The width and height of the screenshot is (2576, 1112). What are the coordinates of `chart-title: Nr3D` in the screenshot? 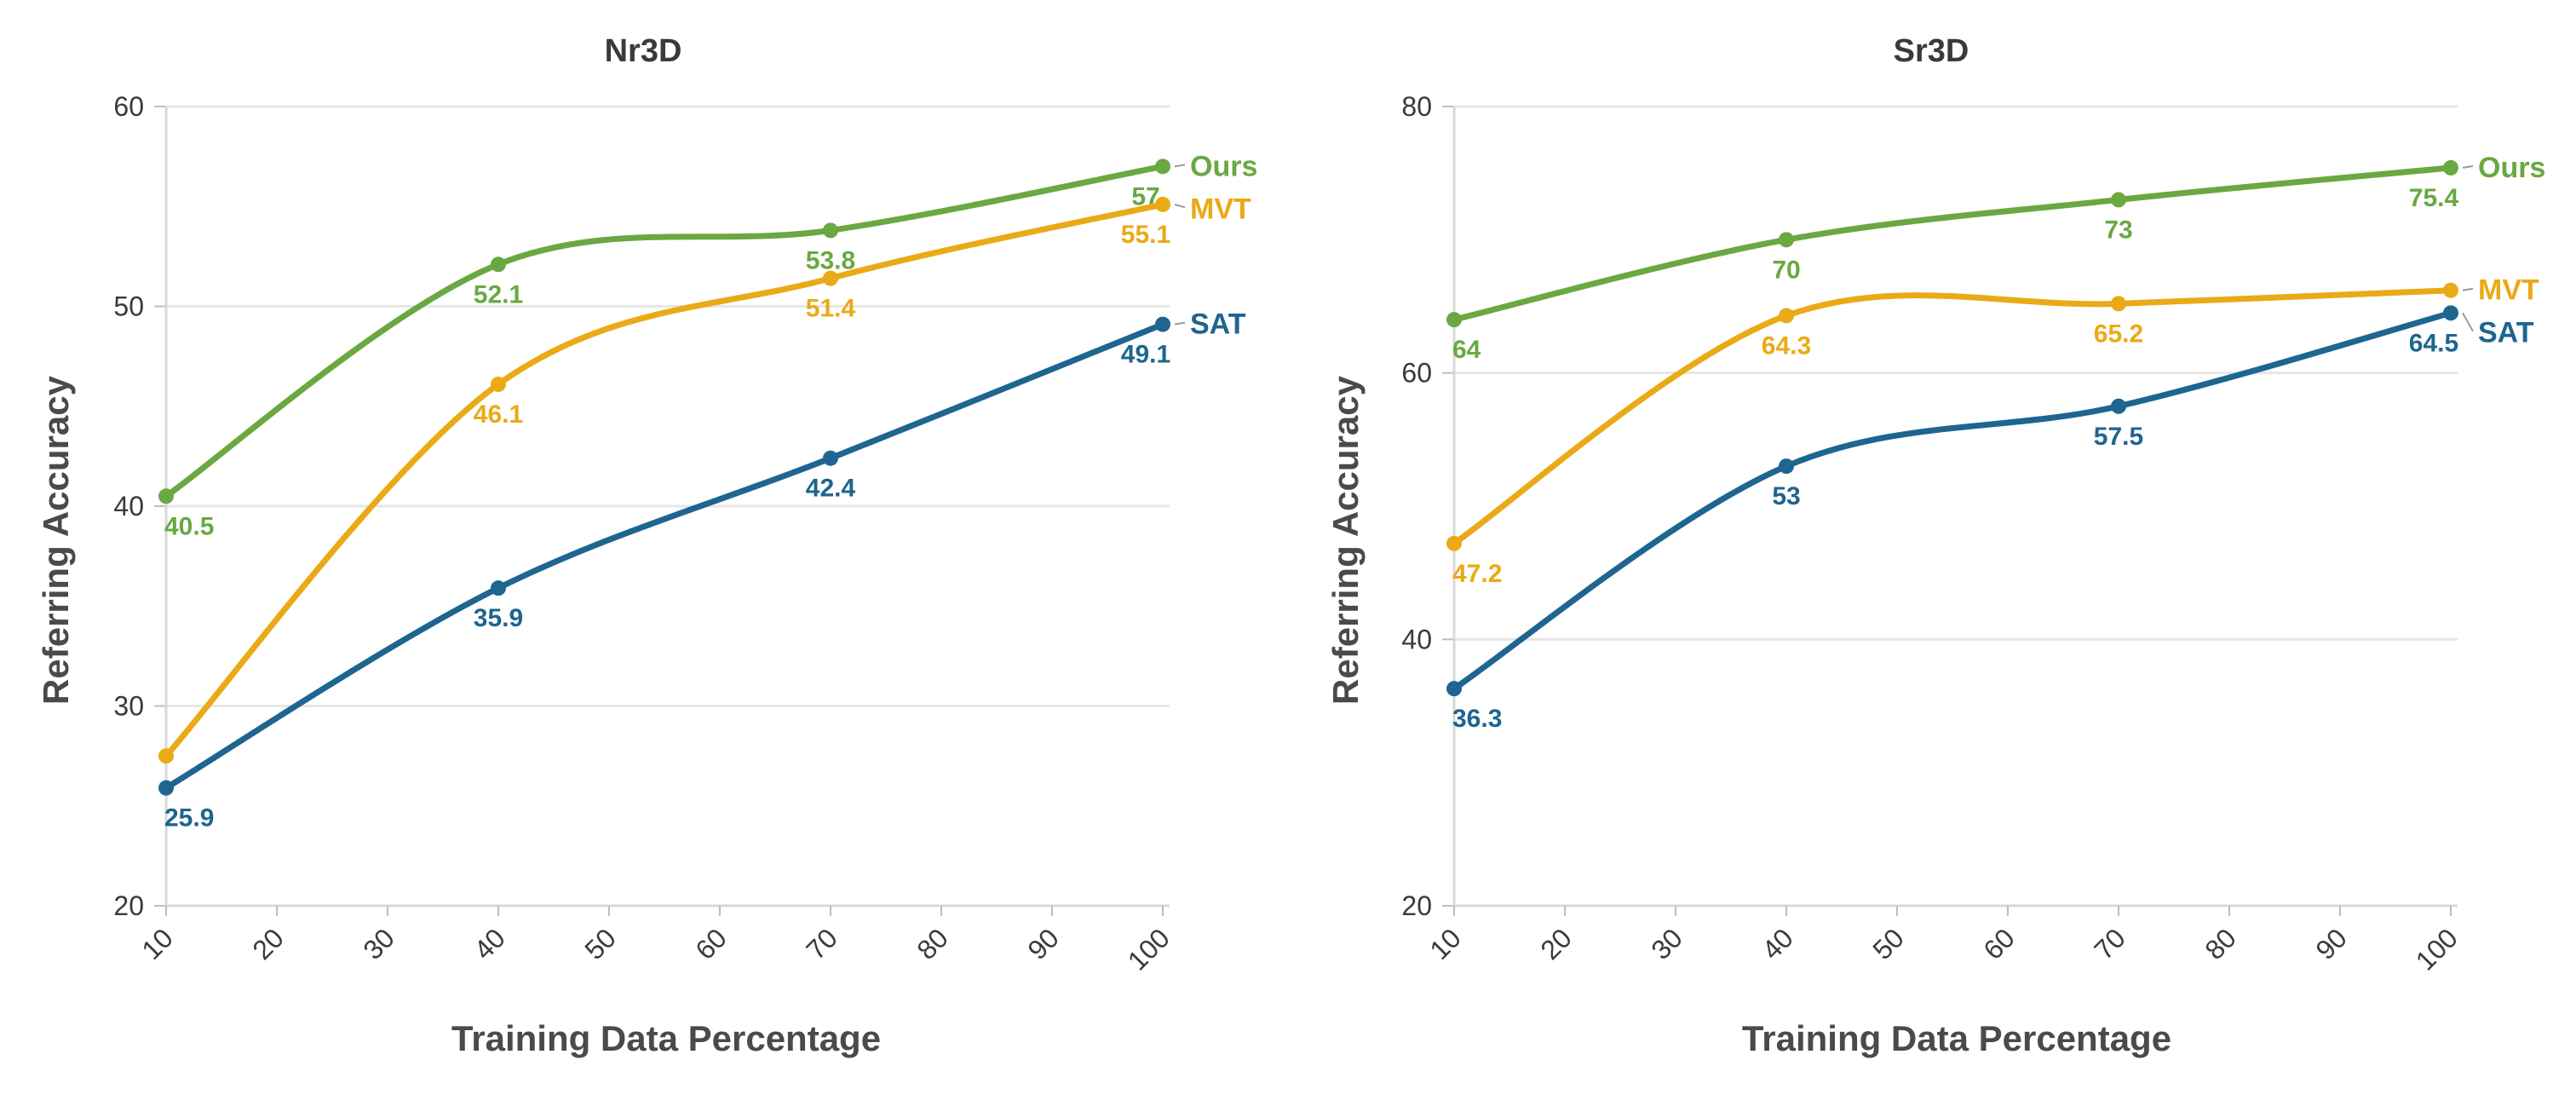 It's located at (644, 51).